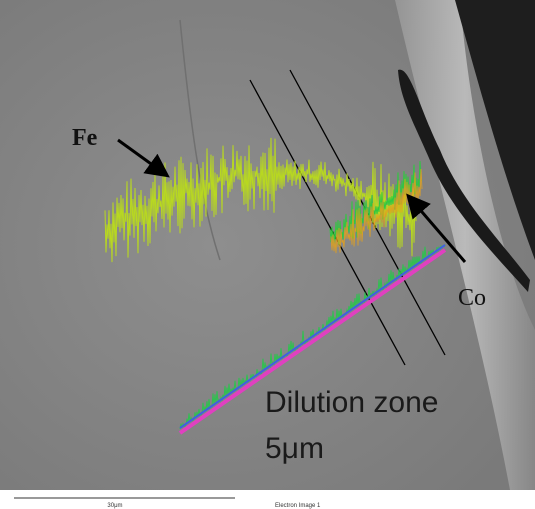 The height and width of the screenshot is (509, 535). What do you see at coordinates (85, 138) in the screenshot?
I see `fe-label: Fe` at bounding box center [85, 138].